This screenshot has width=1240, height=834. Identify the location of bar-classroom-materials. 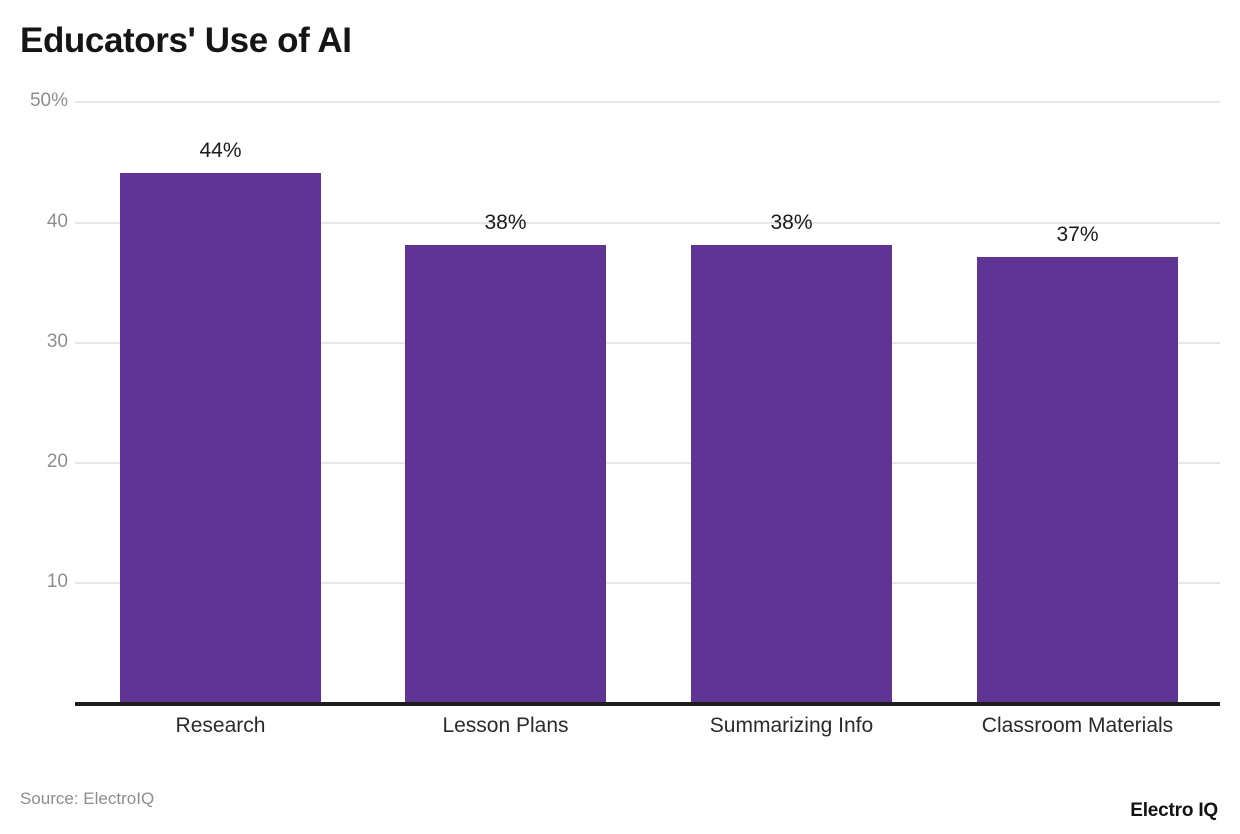
(1077, 479).